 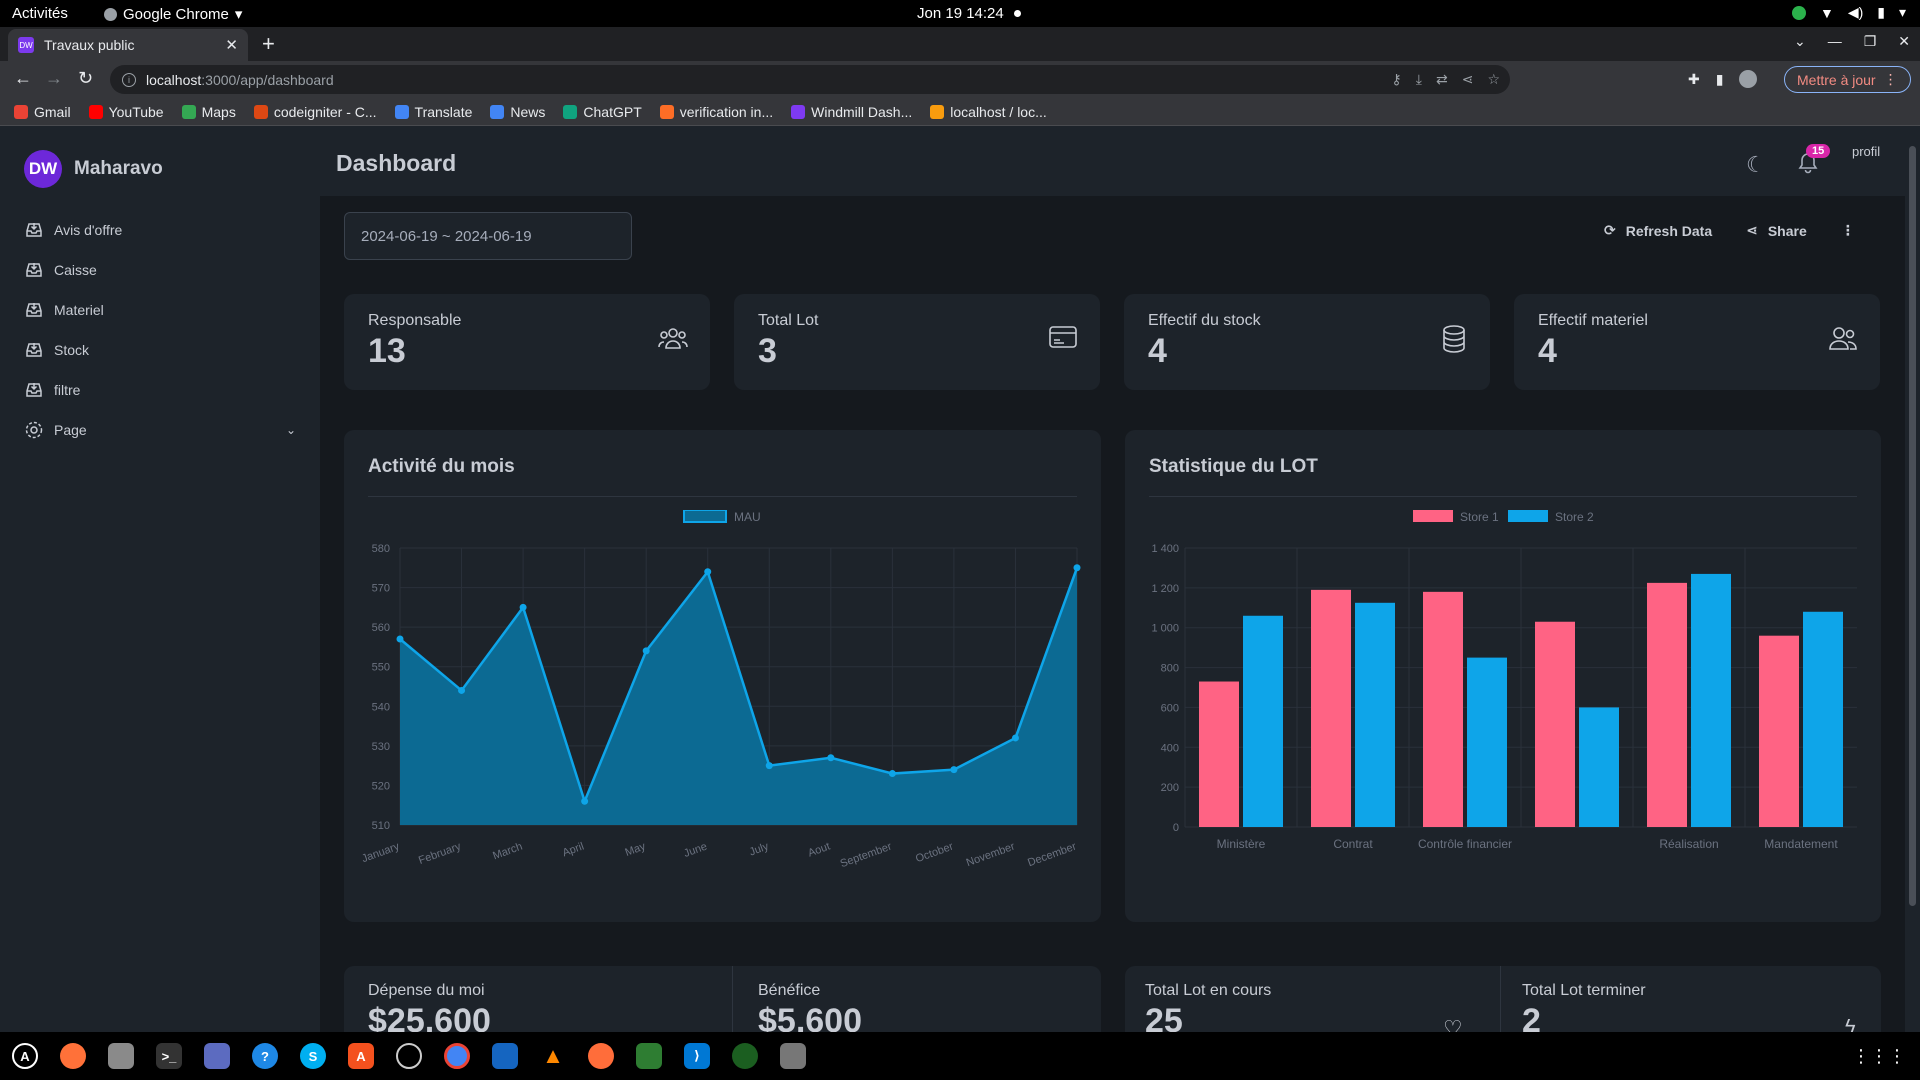 I want to click on profile-avatar-icon, so click(x=1748, y=79).